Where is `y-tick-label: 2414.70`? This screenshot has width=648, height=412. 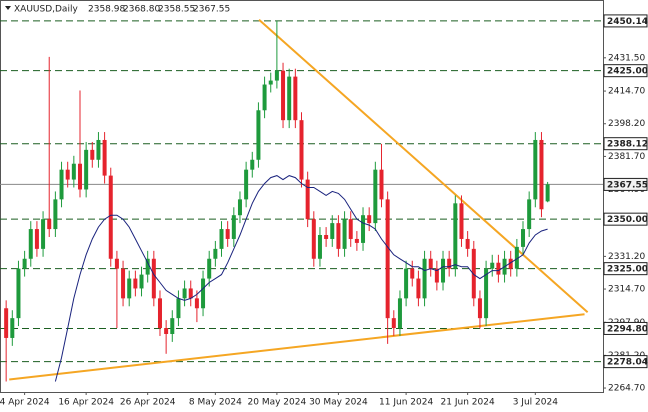 y-tick-label: 2414.70 is located at coordinates (626, 92).